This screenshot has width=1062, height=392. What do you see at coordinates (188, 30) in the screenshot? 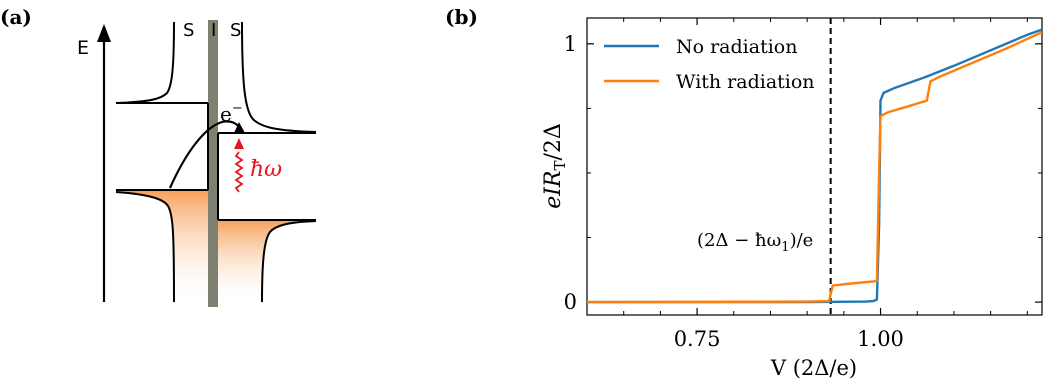
I see `junction-label-left-s: S` at bounding box center [188, 30].